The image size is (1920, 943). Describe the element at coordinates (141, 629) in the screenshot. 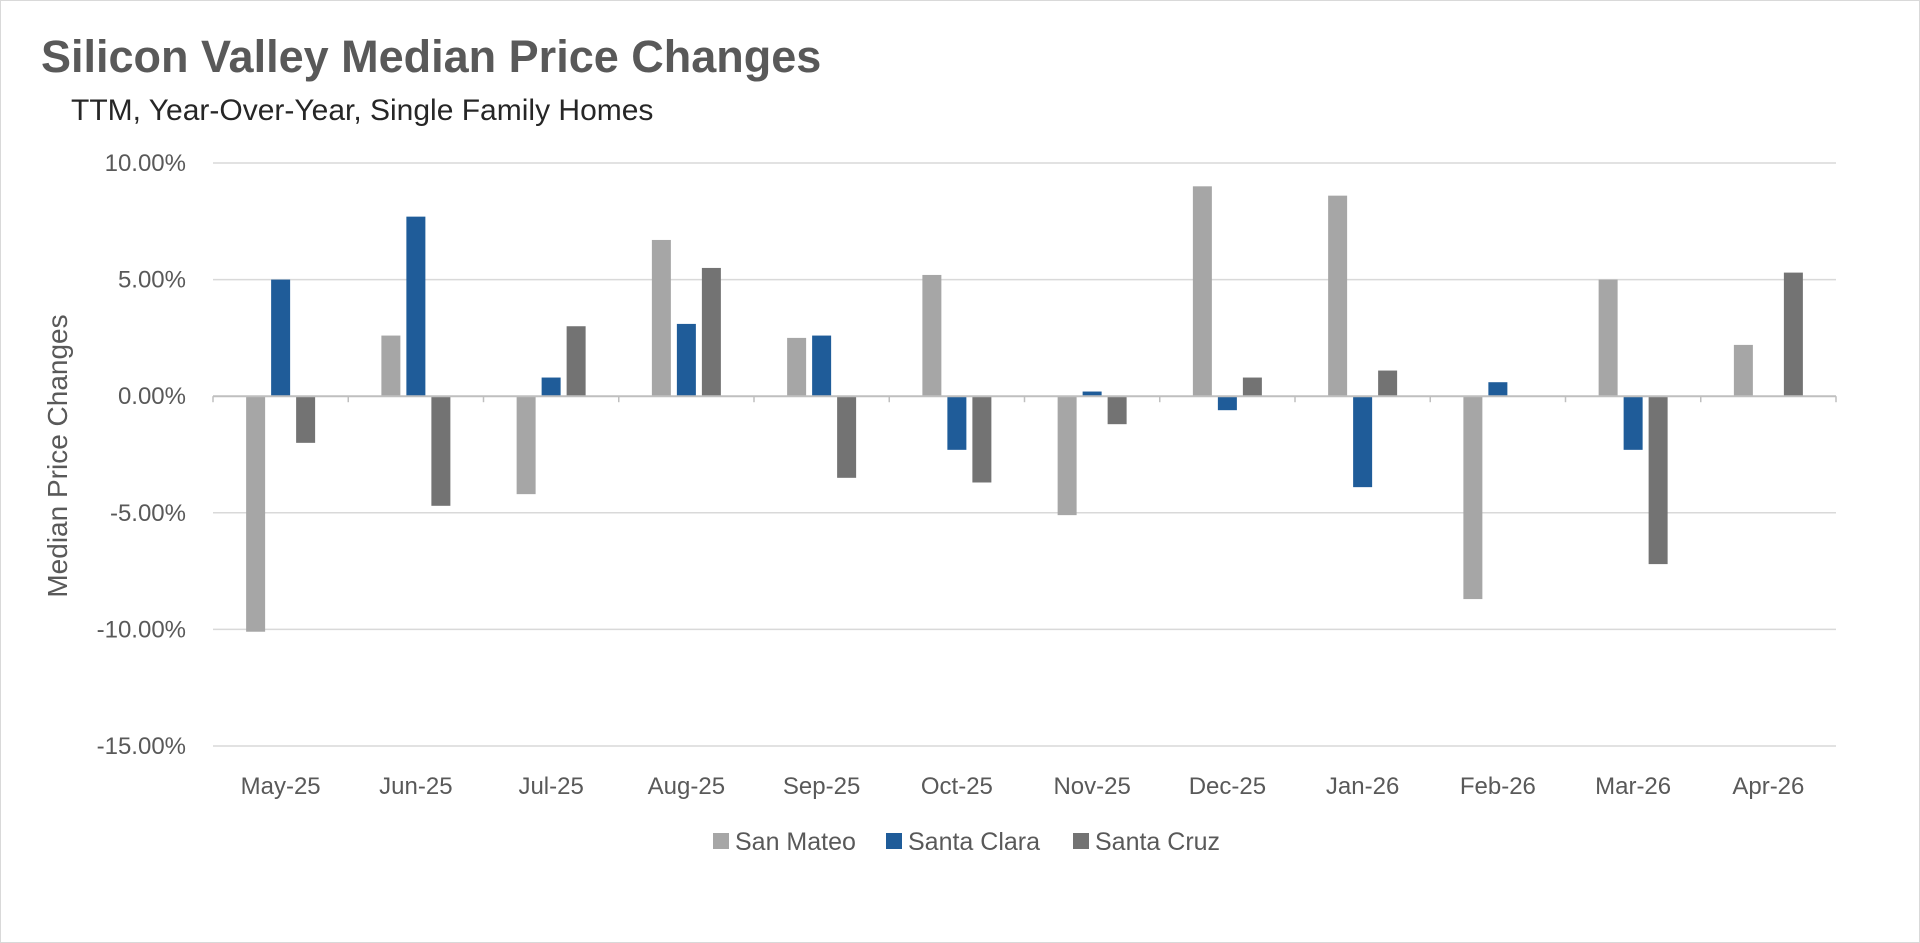

I see `y-tick-label: -10.00%` at that location.